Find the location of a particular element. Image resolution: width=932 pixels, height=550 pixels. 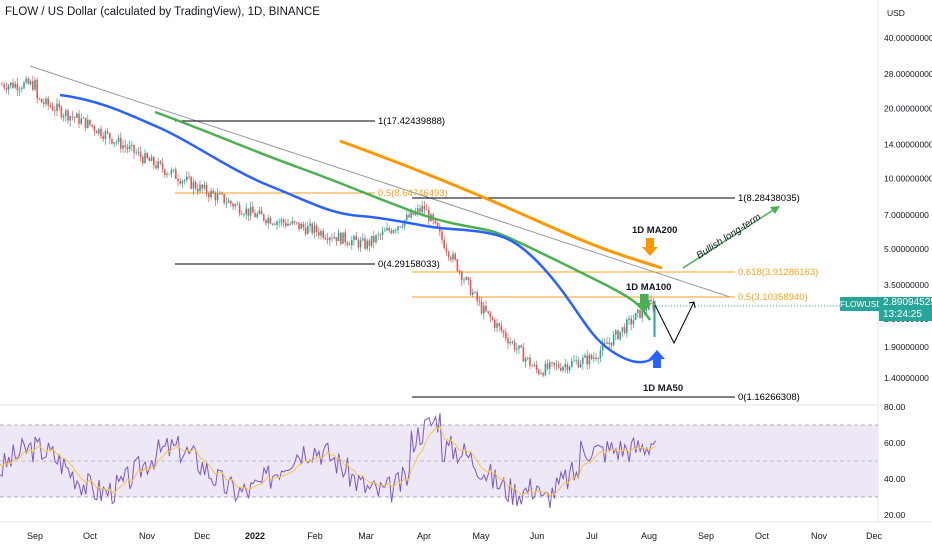

rsi-band is located at coordinates (439, 461).